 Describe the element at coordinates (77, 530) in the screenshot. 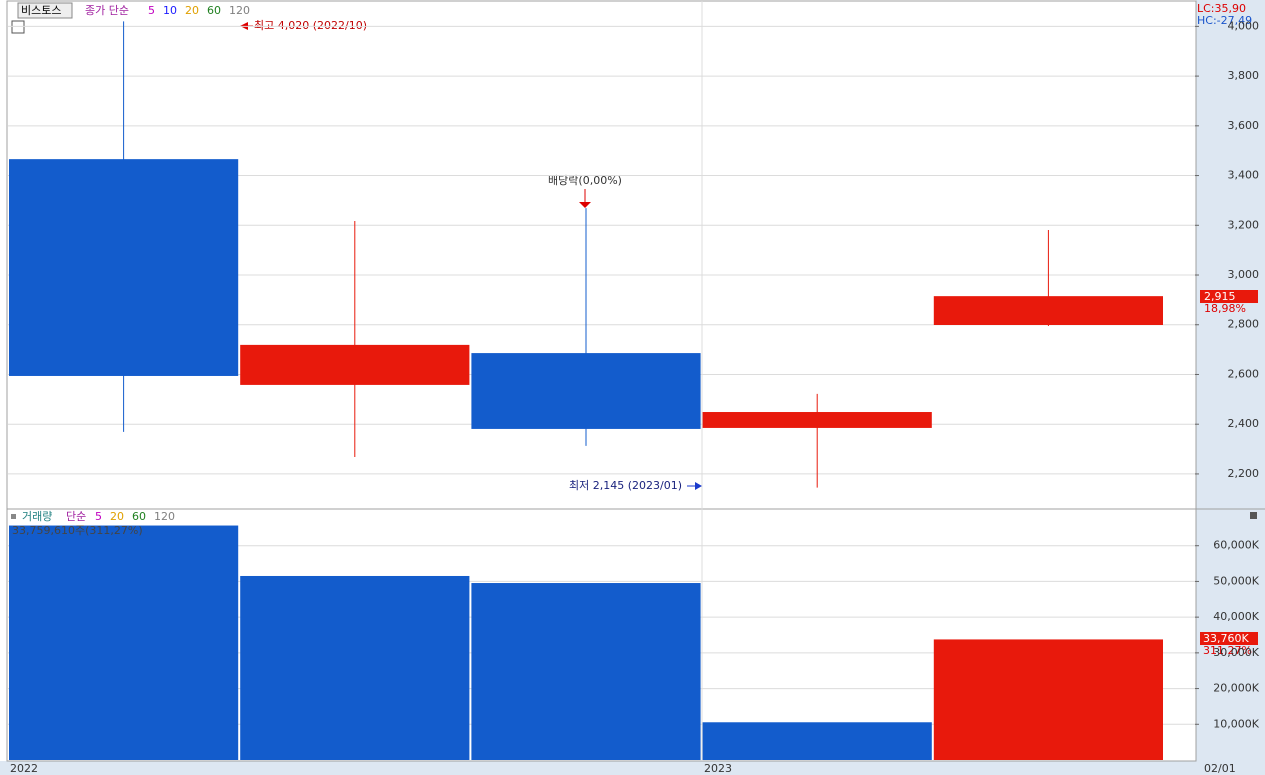

I see `annotation: 33,759,610주(311,27%)` at that location.